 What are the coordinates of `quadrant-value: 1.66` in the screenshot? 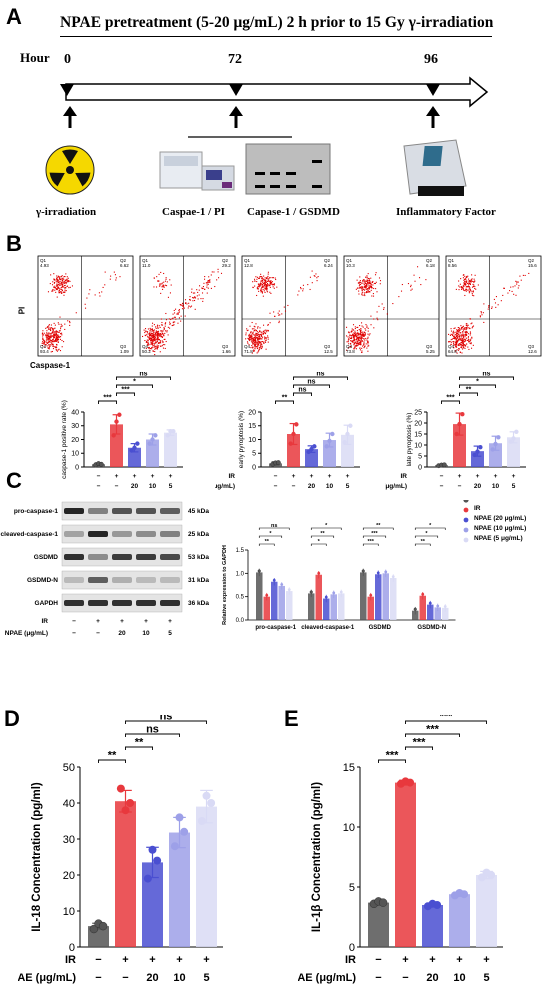 It's located at (226, 351).